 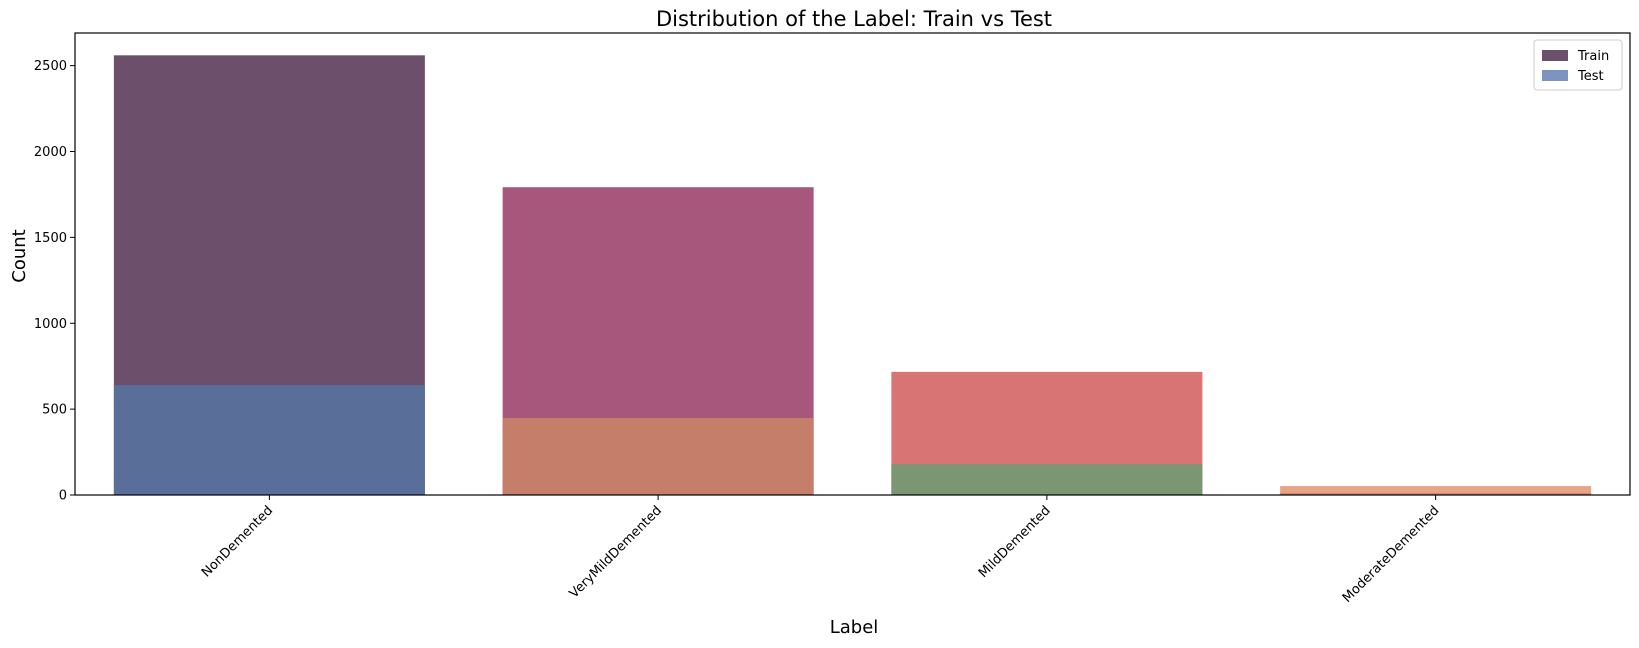 I want to click on y-tick-label: 1500, so click(x=50, y=238).